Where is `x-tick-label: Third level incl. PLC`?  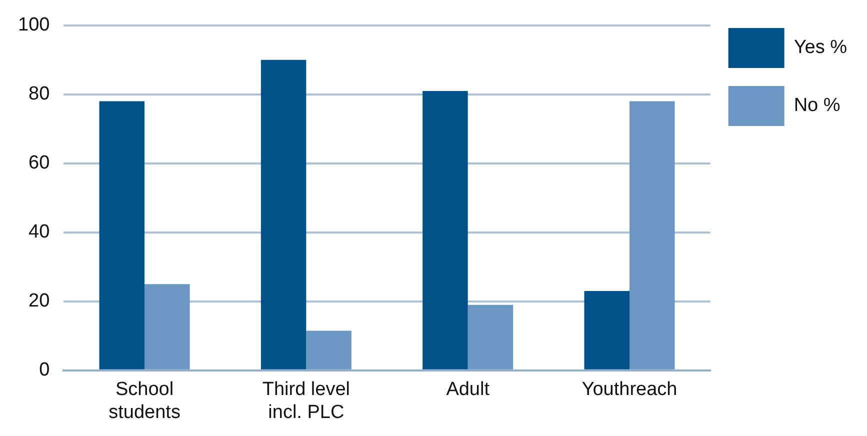 x-tick-label: Third level incl. PLC is located at coordinates (306, 401).